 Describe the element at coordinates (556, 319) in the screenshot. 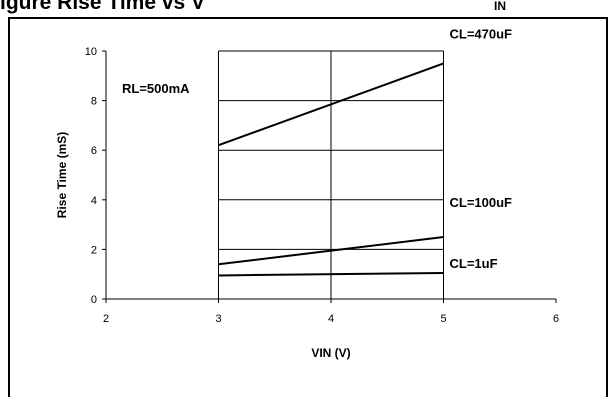

I see `x-tick-label: 6` at that location.